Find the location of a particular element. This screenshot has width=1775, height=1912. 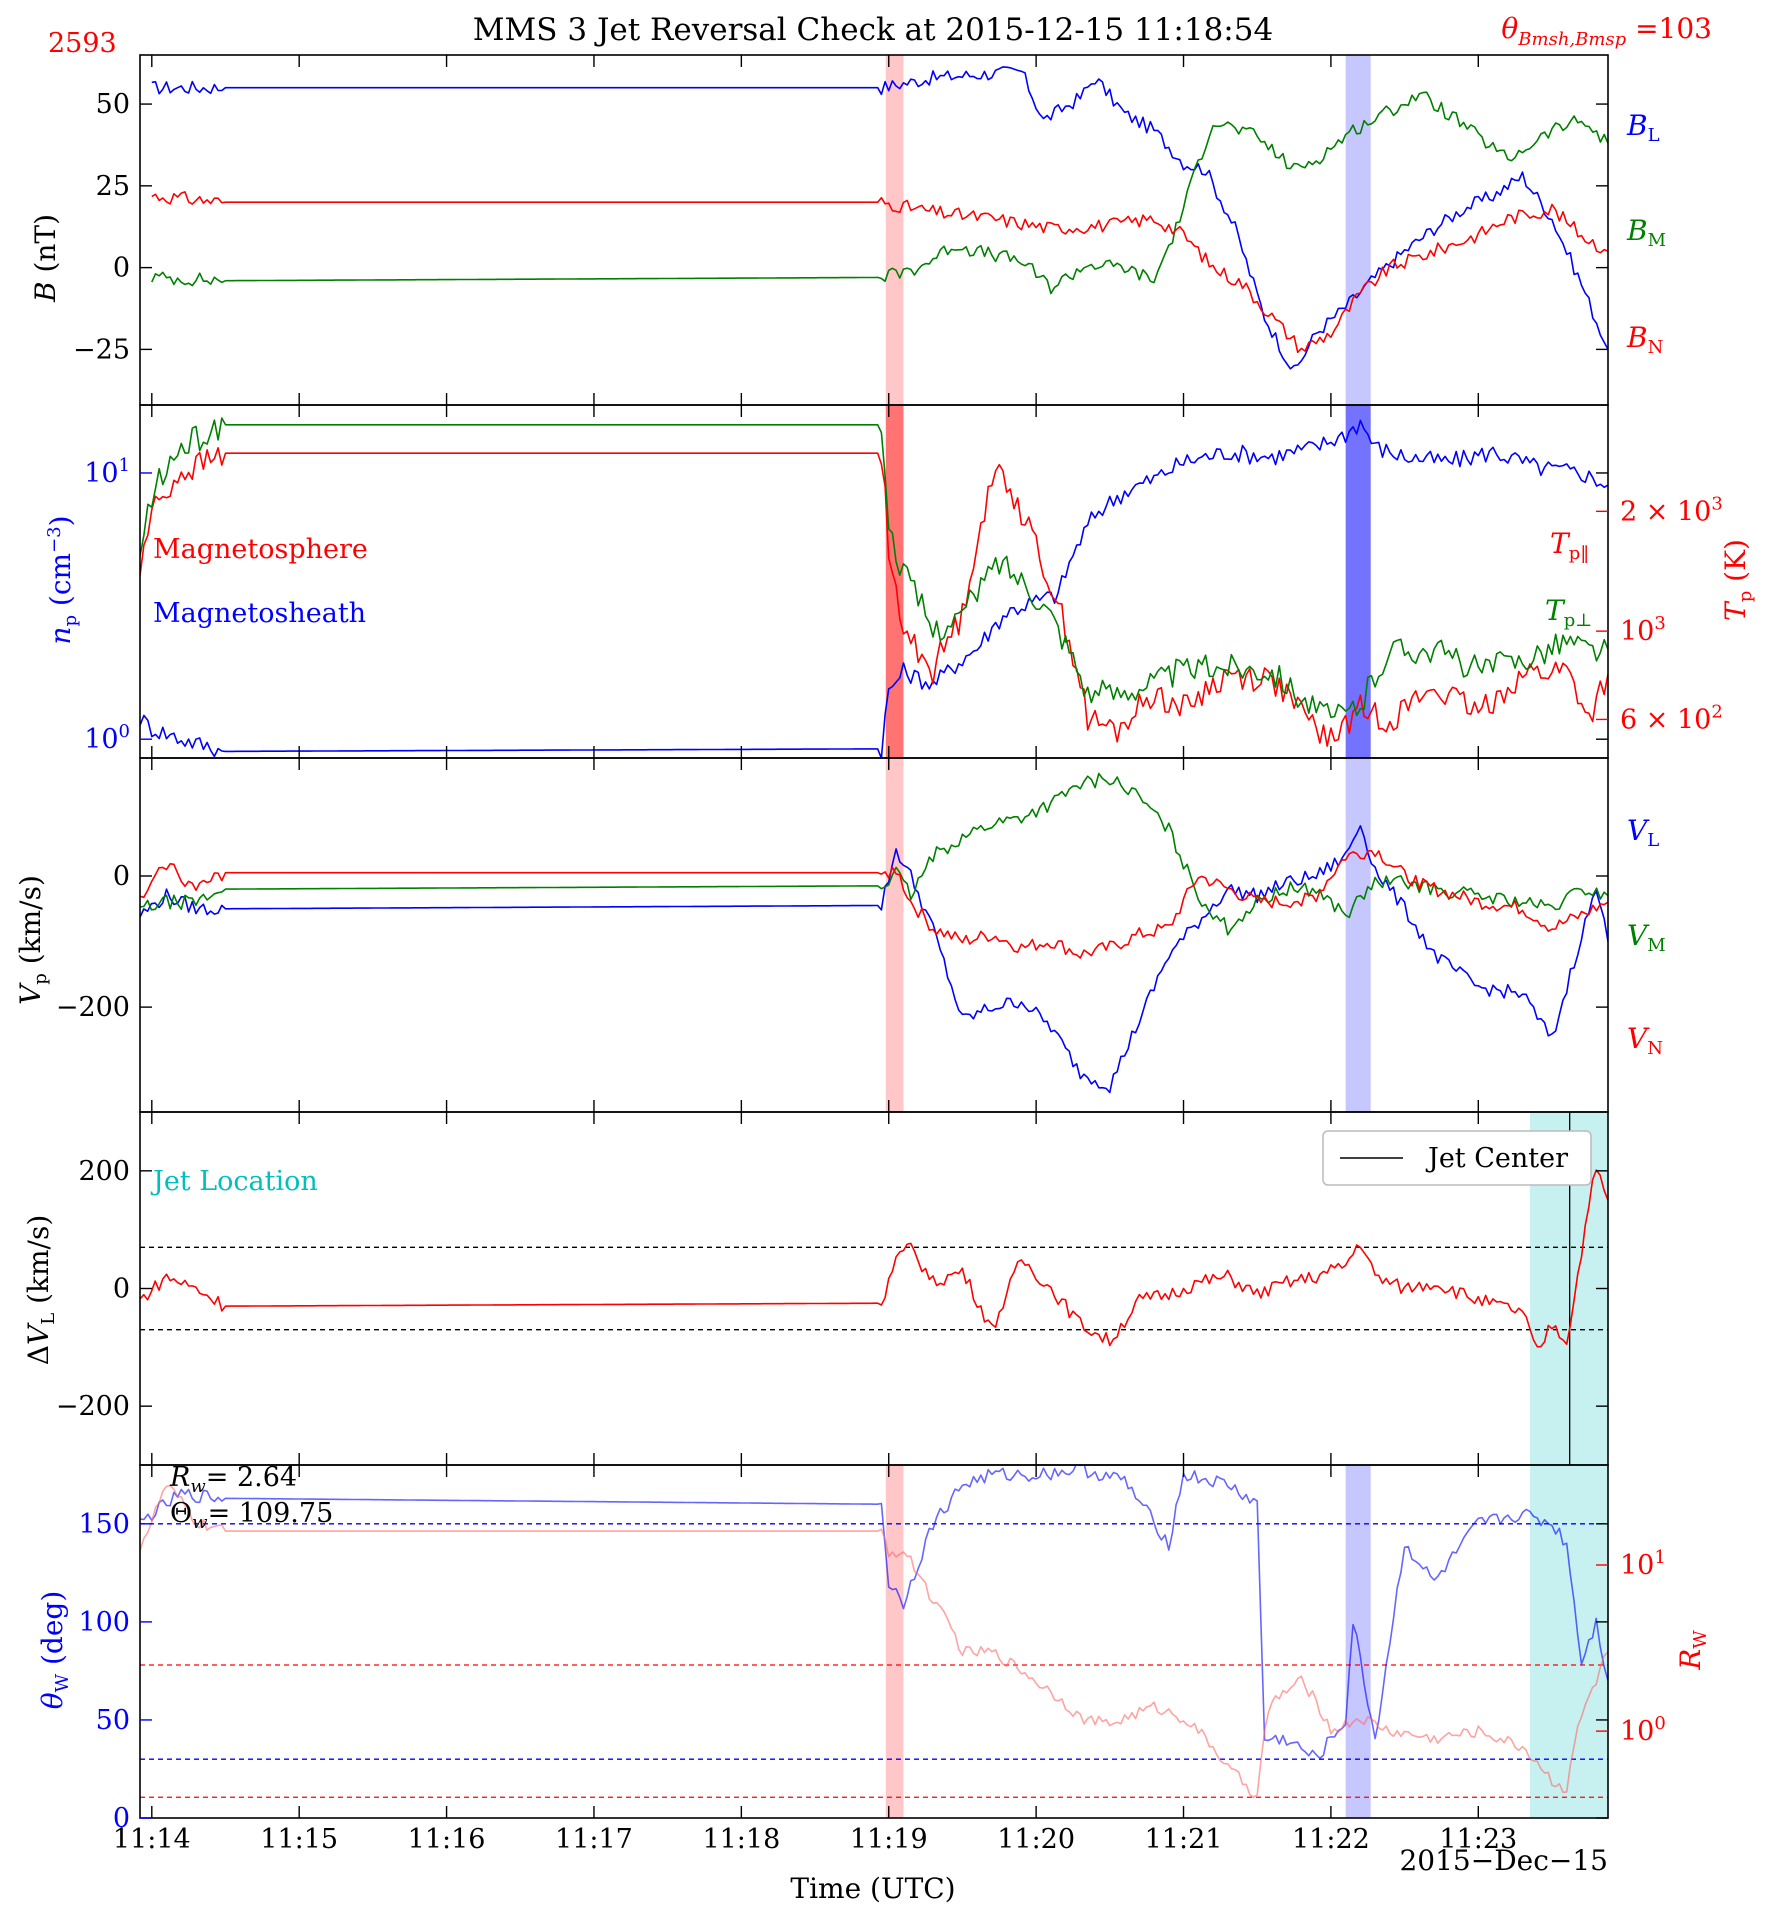

y-tick-label-right: 10¹ is located at coordinates (1643, 1564).